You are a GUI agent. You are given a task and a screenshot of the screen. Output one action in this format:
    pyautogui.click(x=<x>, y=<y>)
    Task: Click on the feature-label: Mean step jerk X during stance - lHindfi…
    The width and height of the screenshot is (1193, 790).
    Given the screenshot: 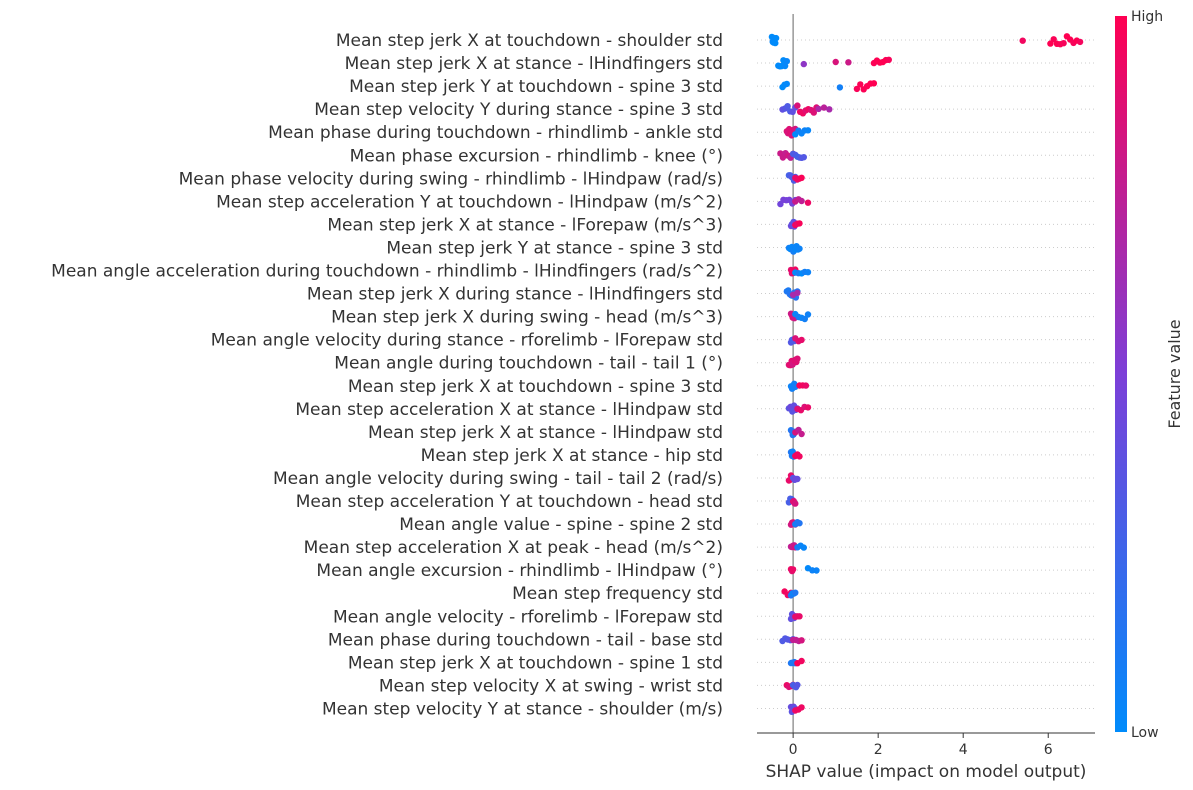 What is the action you would take?
    pyautogui.click(x=515, y=295)
    